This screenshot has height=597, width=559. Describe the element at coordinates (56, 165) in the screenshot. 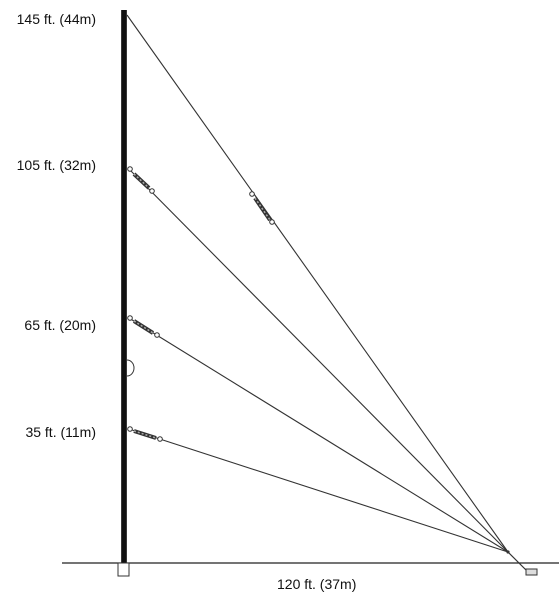

I see `height-label-105: 105 ft. (32m)` at that location.